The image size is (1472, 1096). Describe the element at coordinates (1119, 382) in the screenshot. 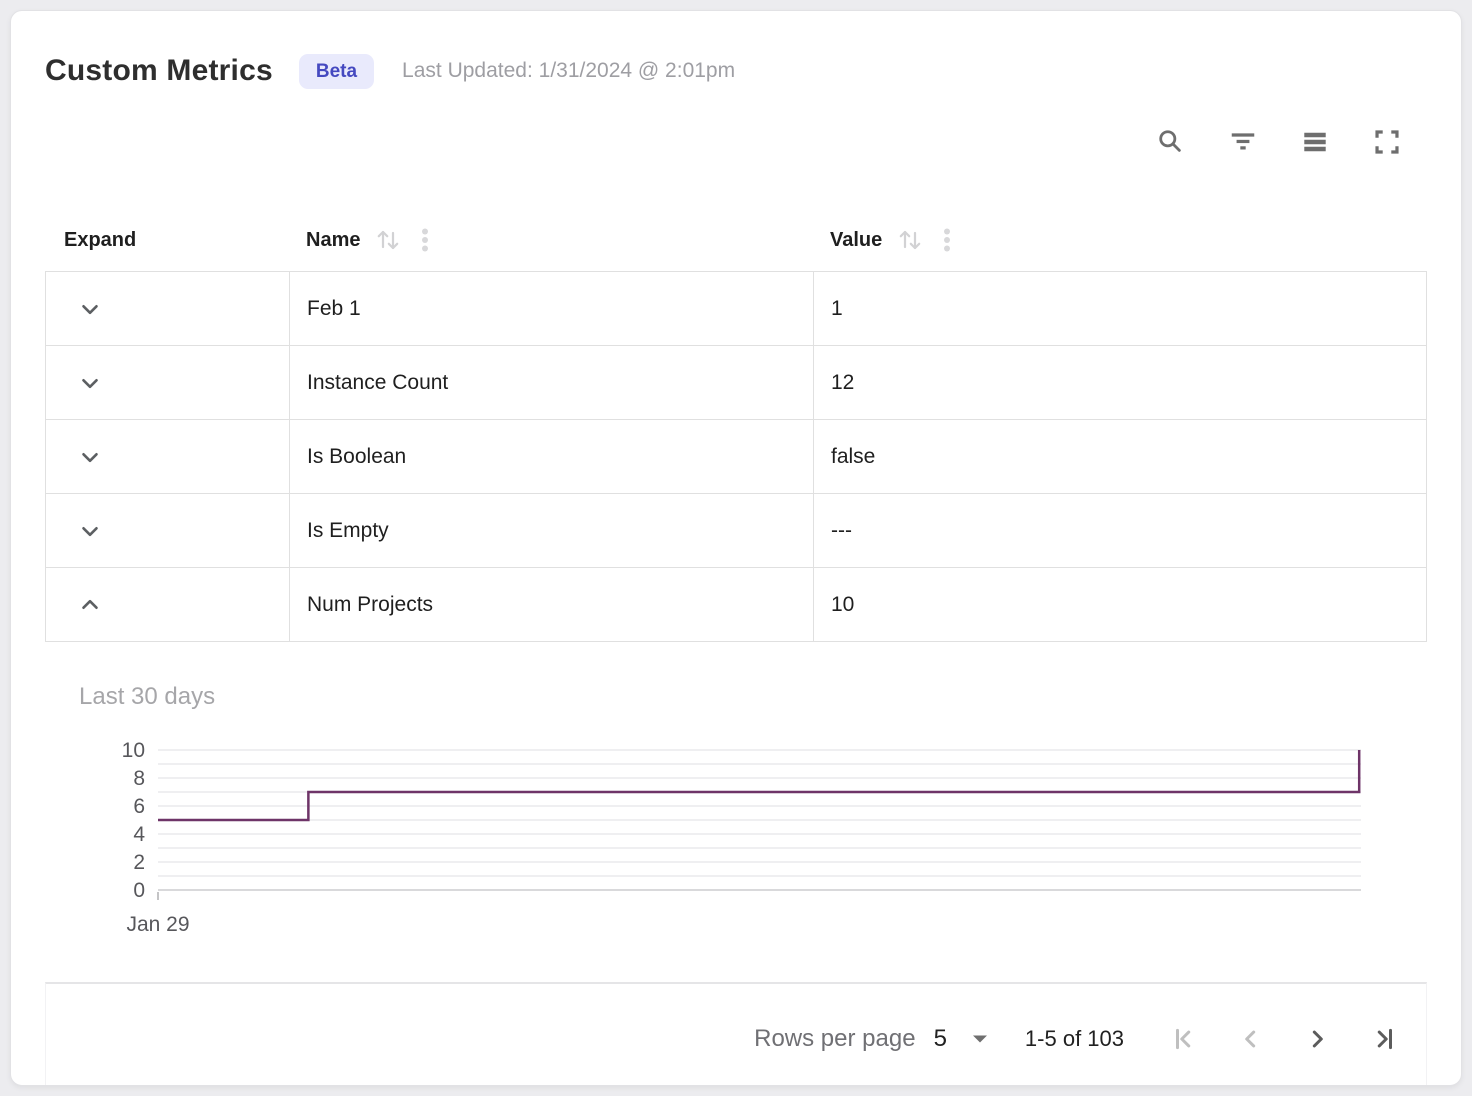

I see `metric-value: 12` at that location.